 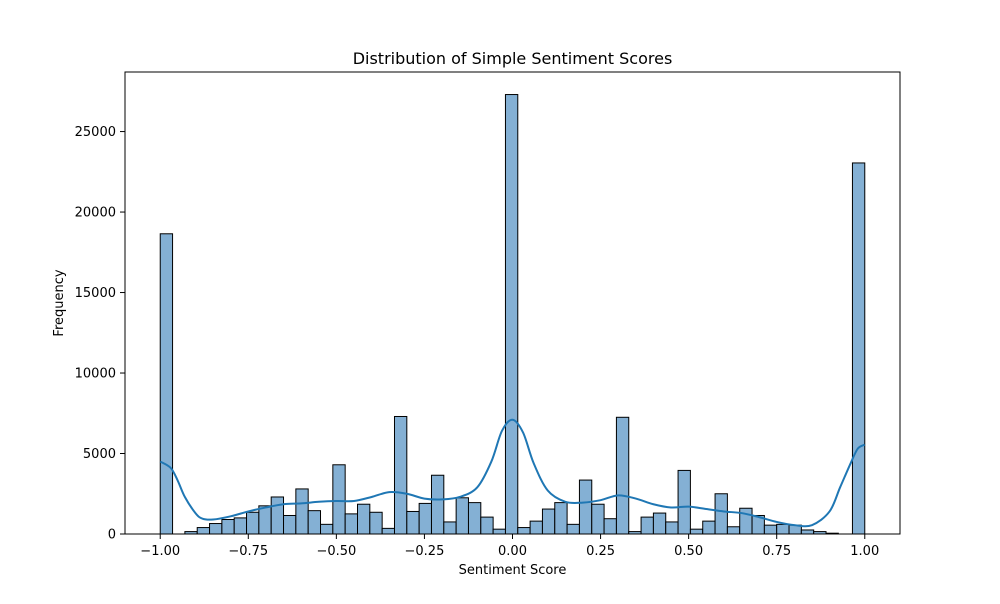 What do you see at coordinates (95, 293) in the screenshot?
I see `y-tick-label: 15000` at bounding box center [95, 293].